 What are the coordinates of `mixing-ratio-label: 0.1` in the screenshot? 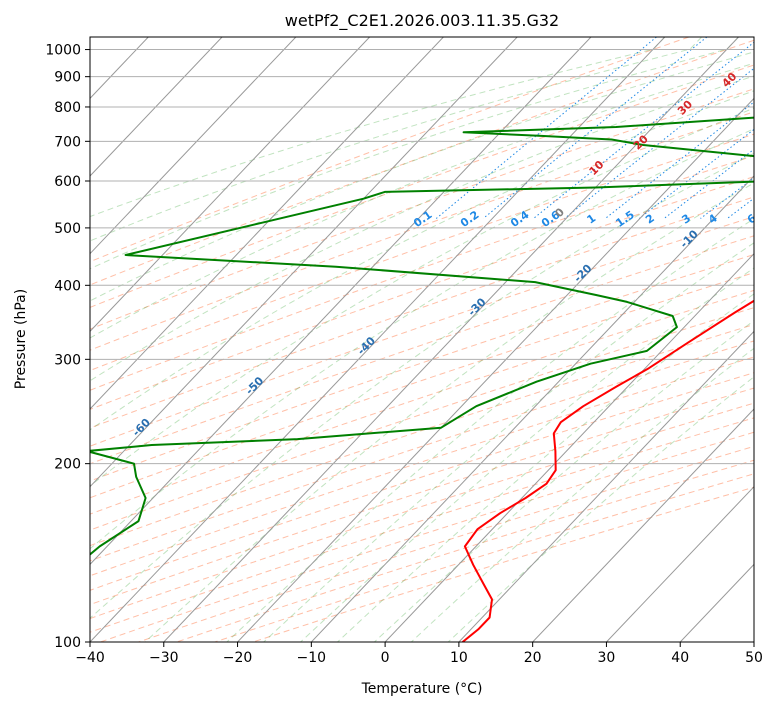 It's located at (422, 219).